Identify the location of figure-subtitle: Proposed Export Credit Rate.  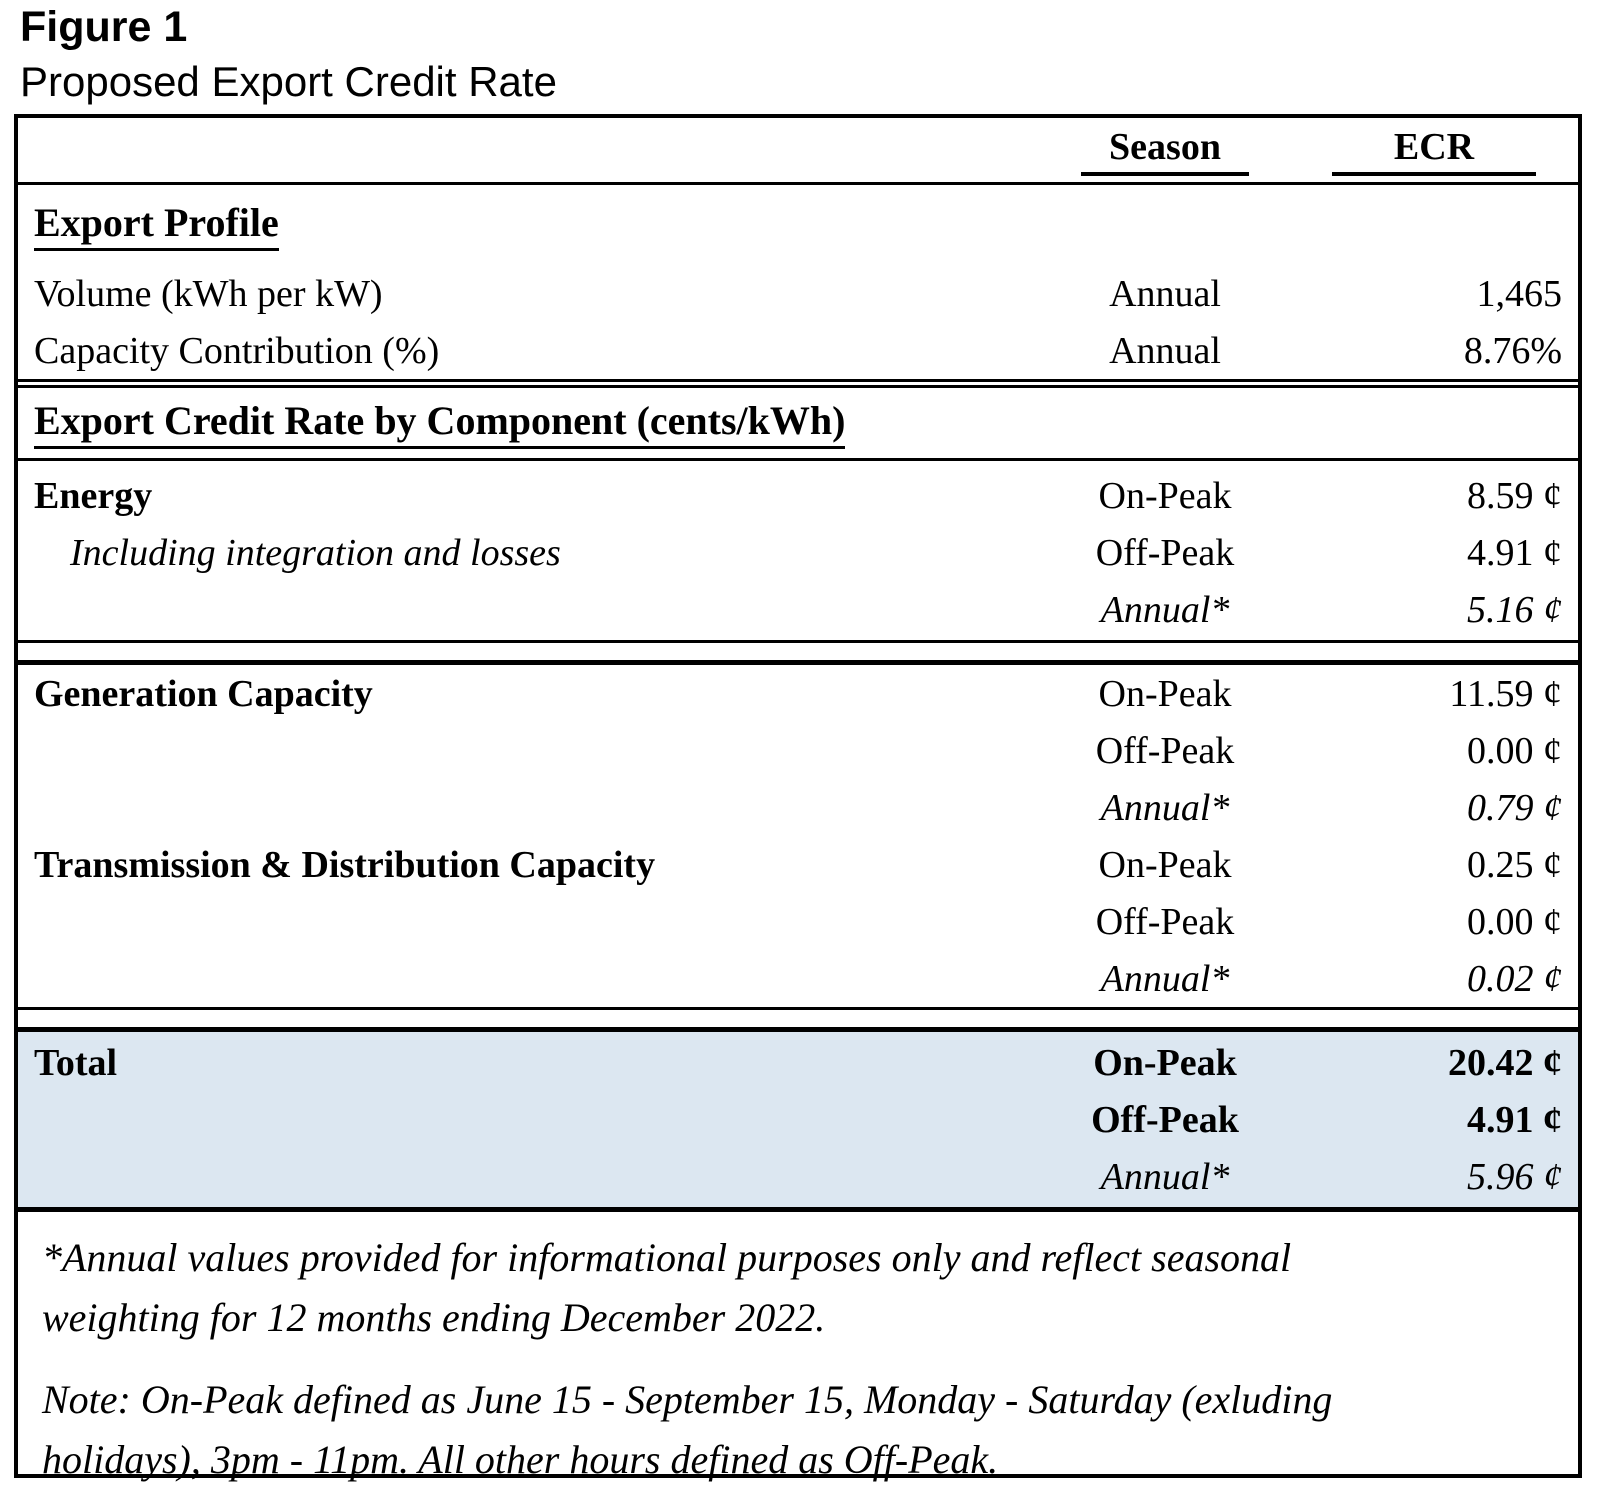
(288, 81).